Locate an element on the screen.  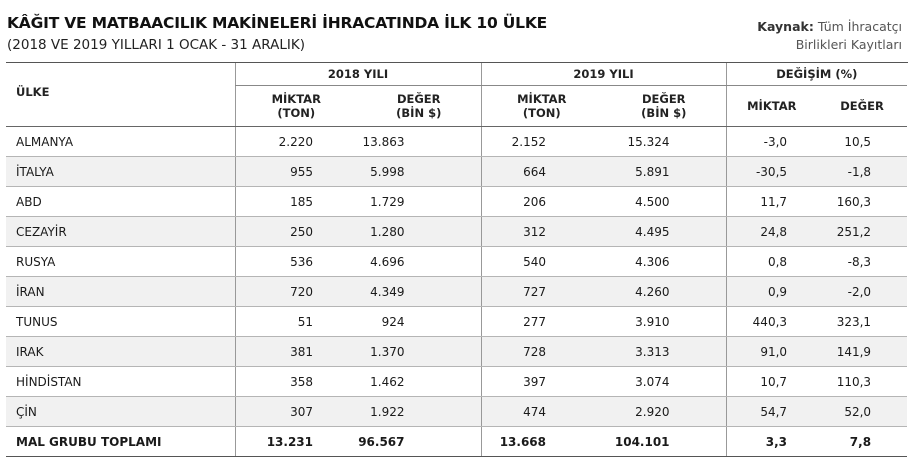
change-qty-header: MİKTAR is located at coordinates (771, 106).